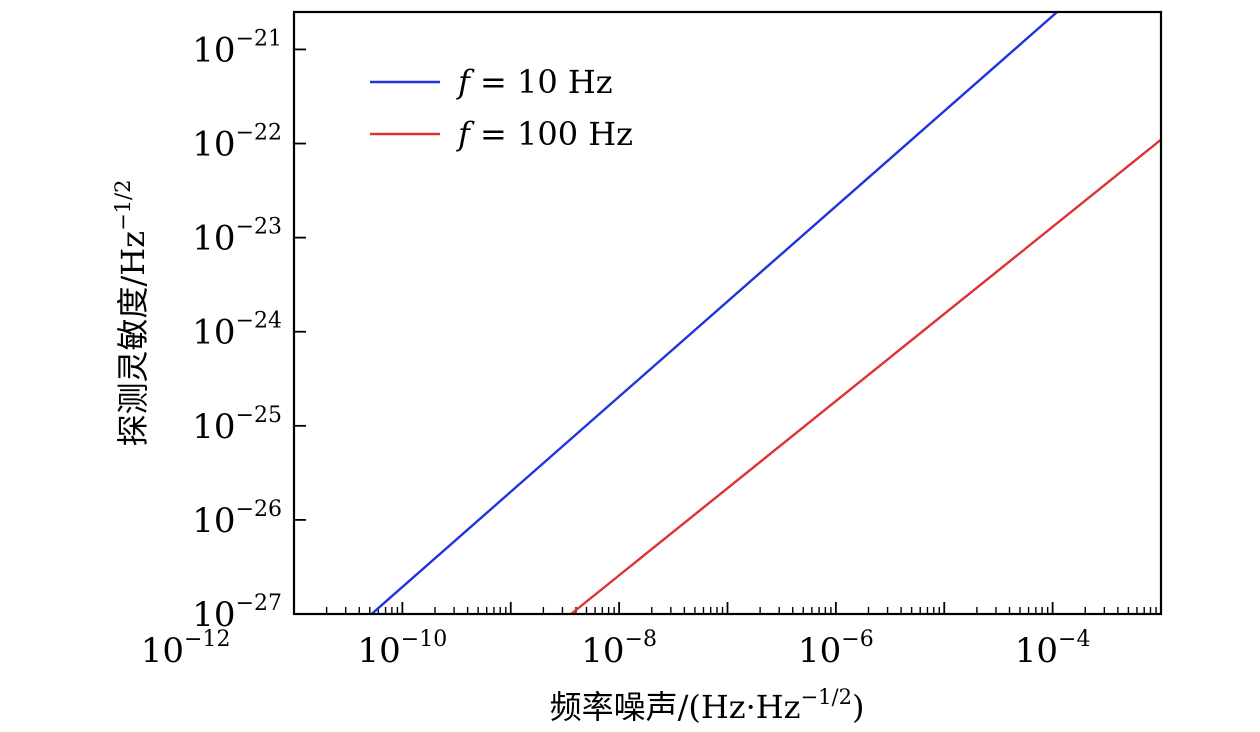 This screenshot has height=732, width=1260. What do you see at coordinates (1053, 649) in the screenshot?
I see `x-tick-label: 10⁻⁴` at bounding box center [1053, 649].